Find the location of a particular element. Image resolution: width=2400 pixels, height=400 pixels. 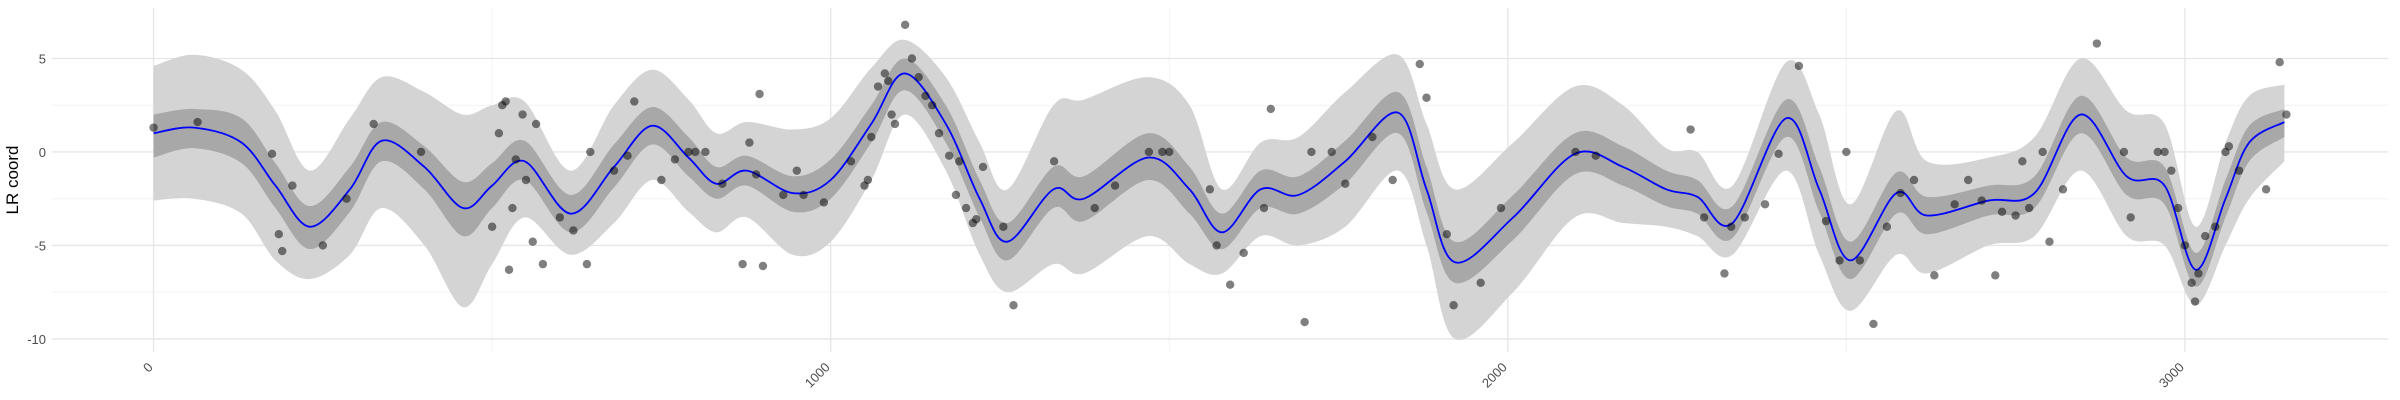

y-tick-label: -5 is located at coordinates (40, 245).